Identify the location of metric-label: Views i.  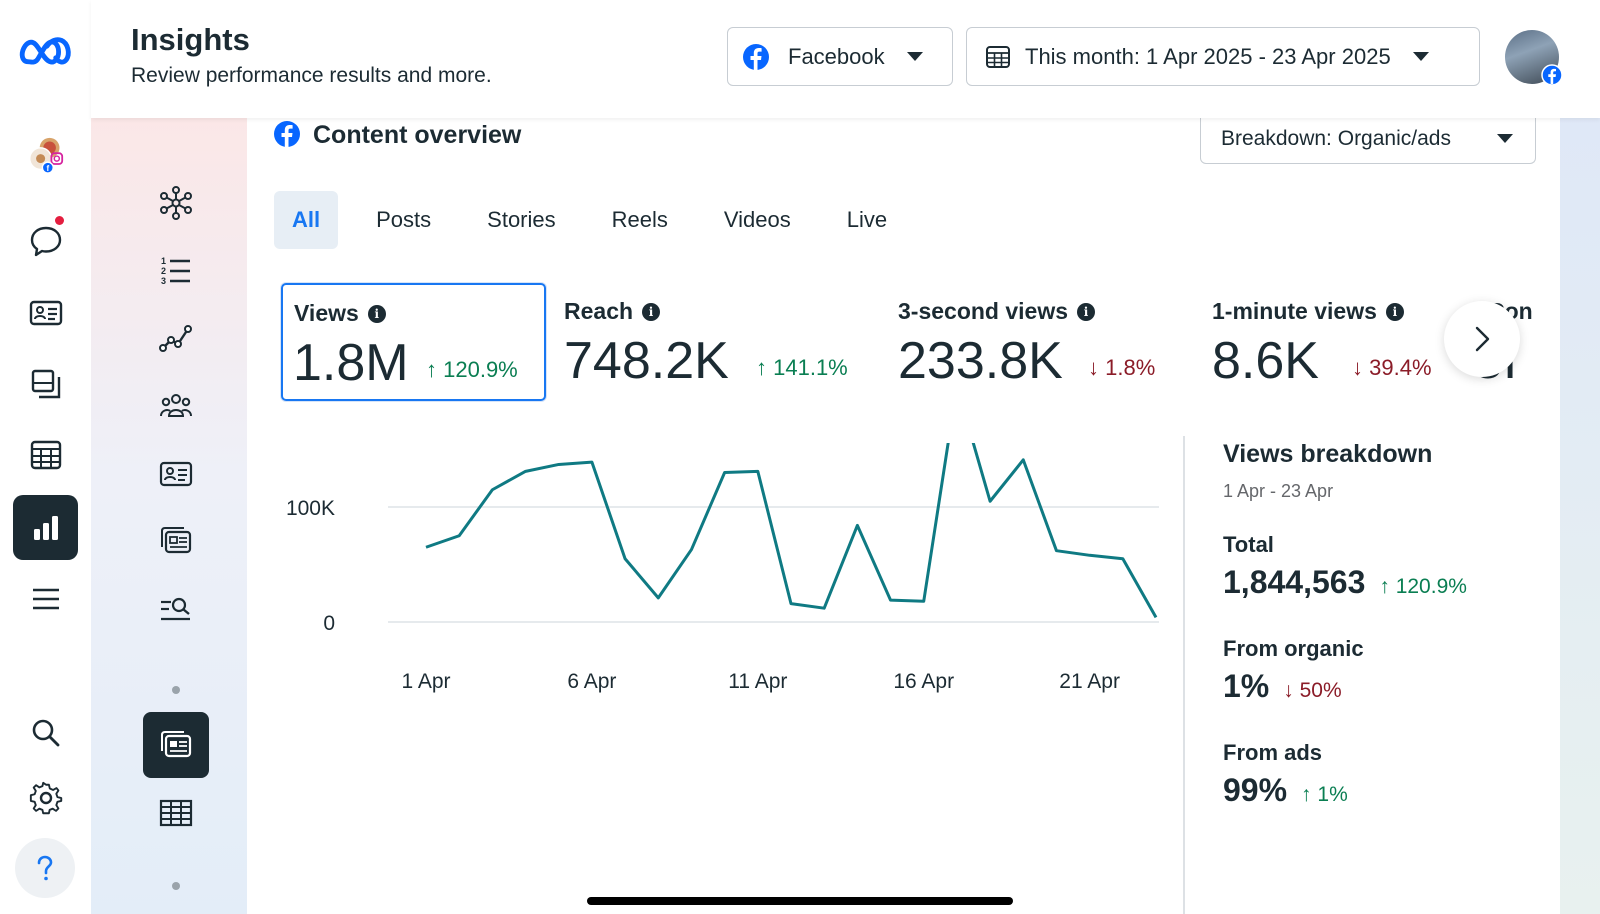
(340, 313).